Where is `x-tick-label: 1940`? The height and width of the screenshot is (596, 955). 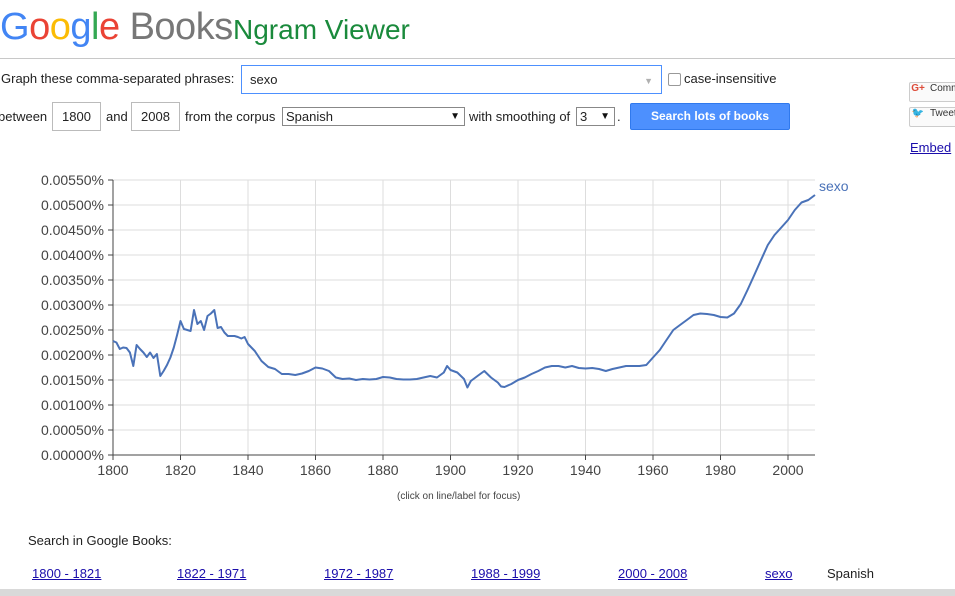 x-tick-label: 1940 is located at coordinates (585, 470).